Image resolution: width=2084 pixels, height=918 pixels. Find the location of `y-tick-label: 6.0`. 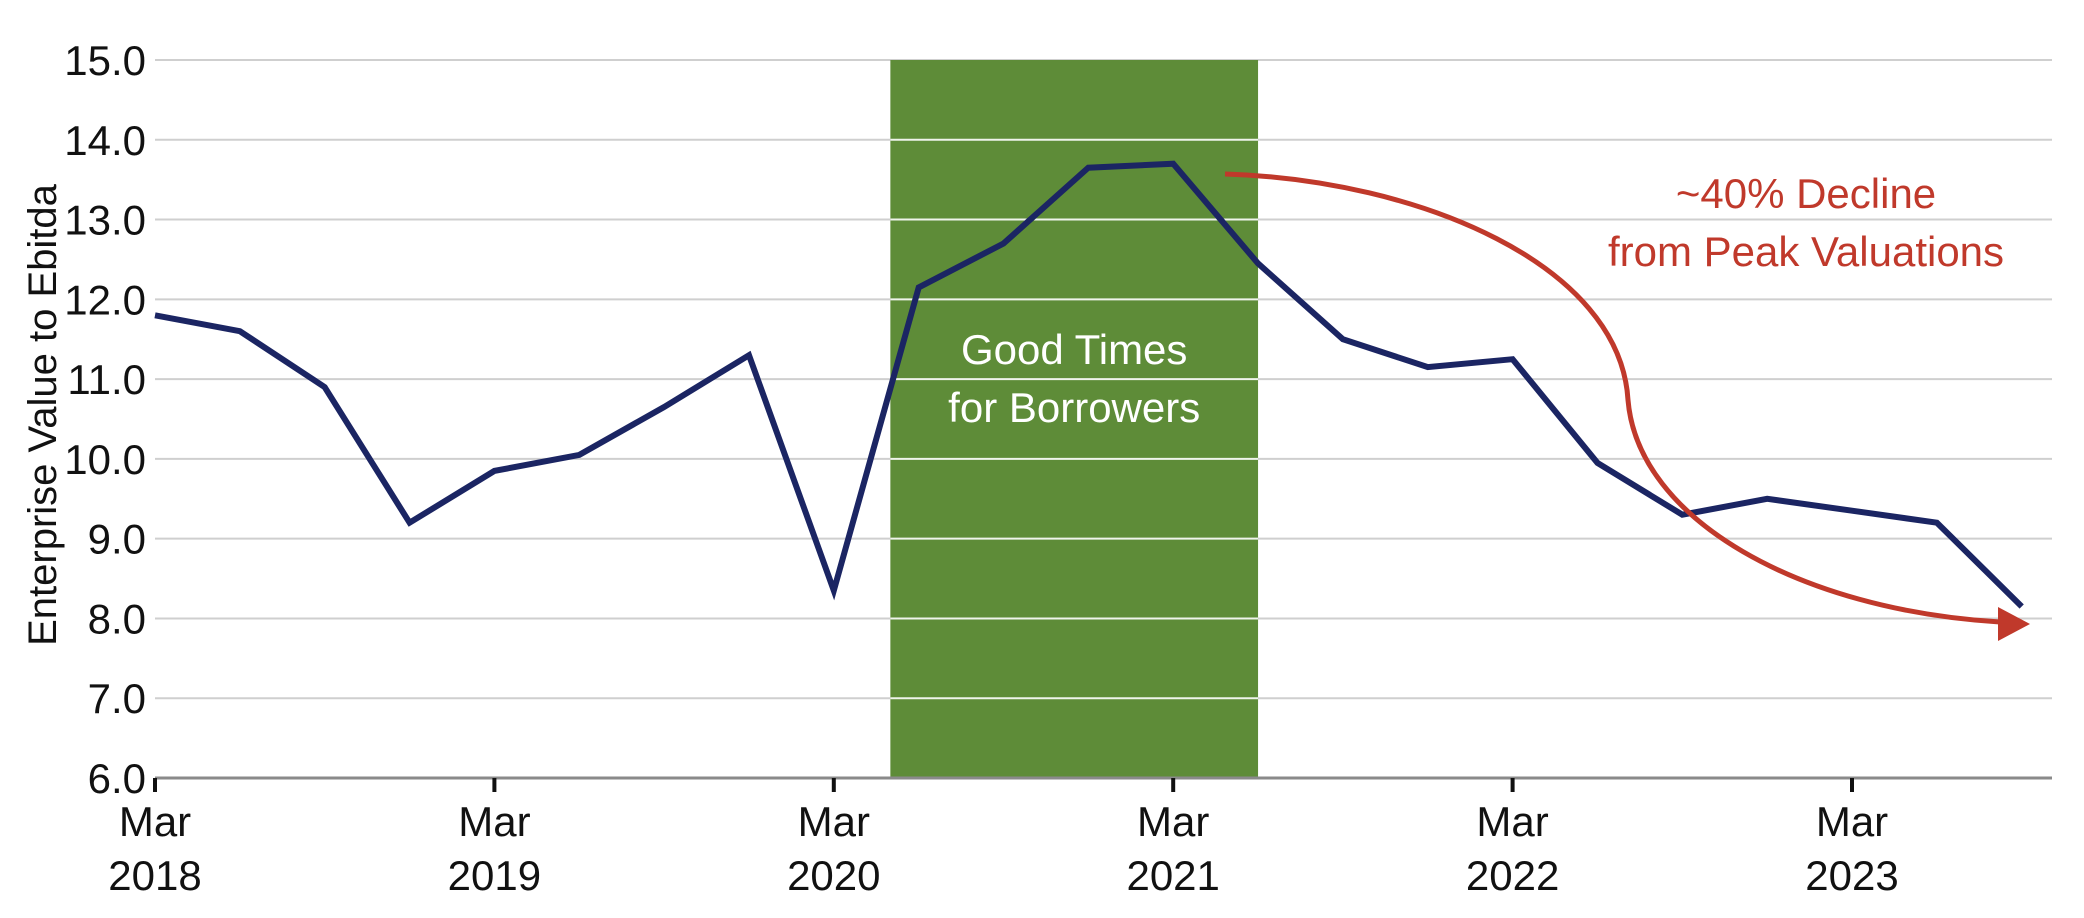

y-tick-label: 6.0 is located at coordinates (117, 778).